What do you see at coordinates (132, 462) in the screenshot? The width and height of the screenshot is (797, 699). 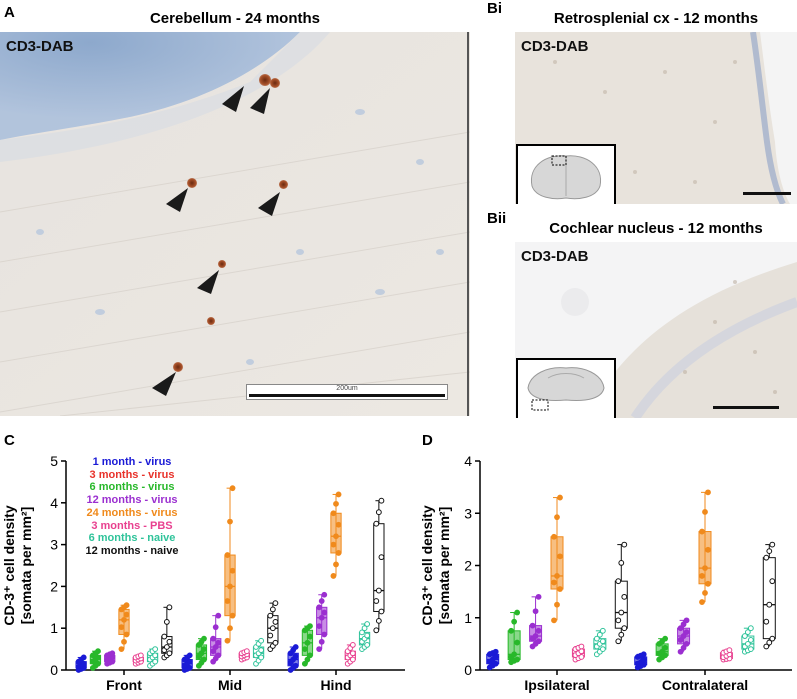 I see `legend-entry: 1 month - virus` at bounding box center [132, 462].